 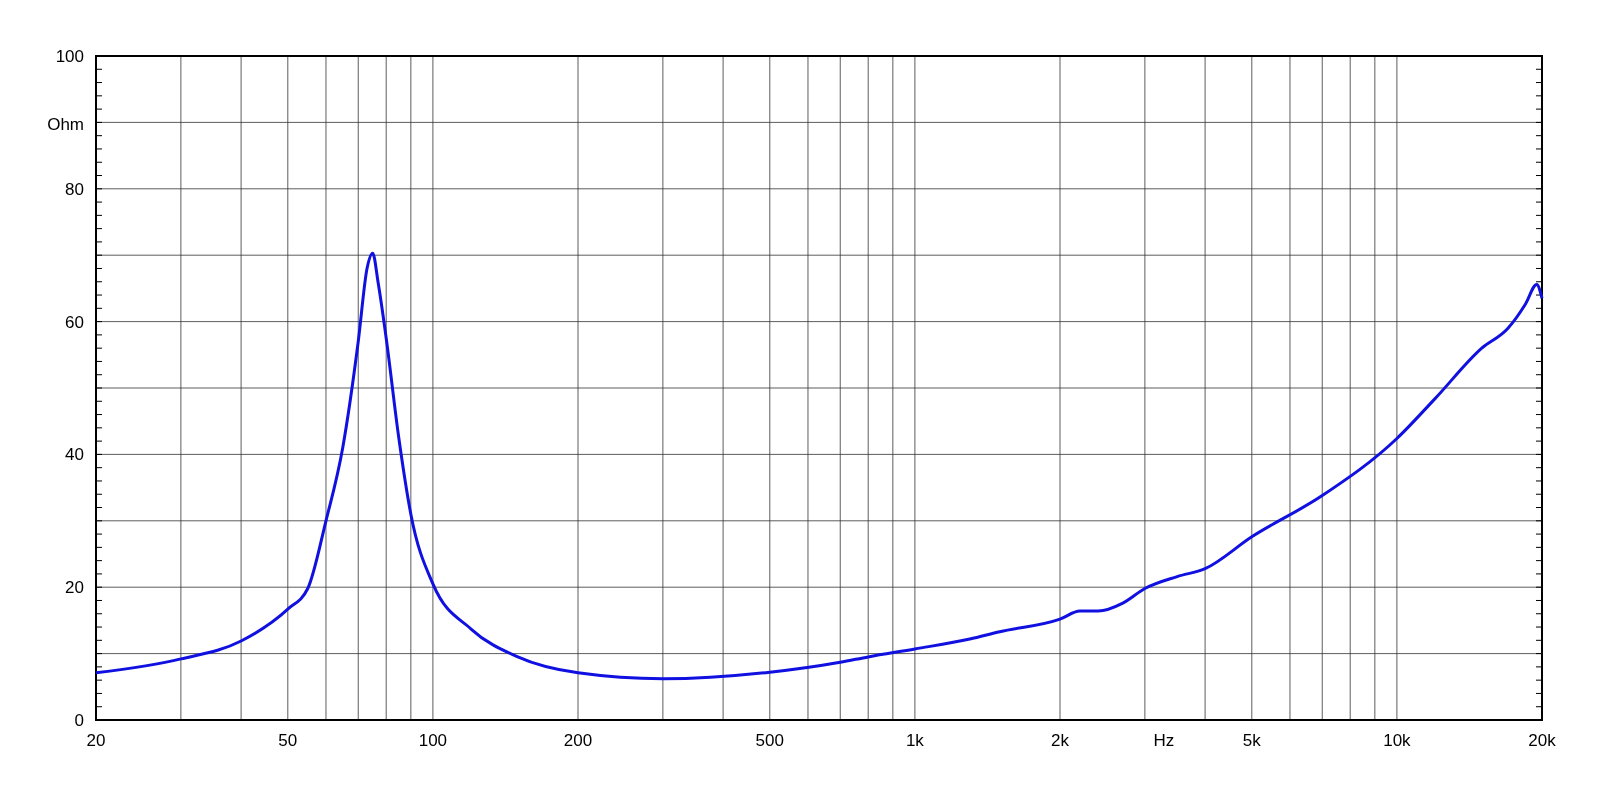 What do you see at coordinates (1542, 740) in the screenshot?
I see `x-tick-label: 20k` at bounding box center [1542, 740].